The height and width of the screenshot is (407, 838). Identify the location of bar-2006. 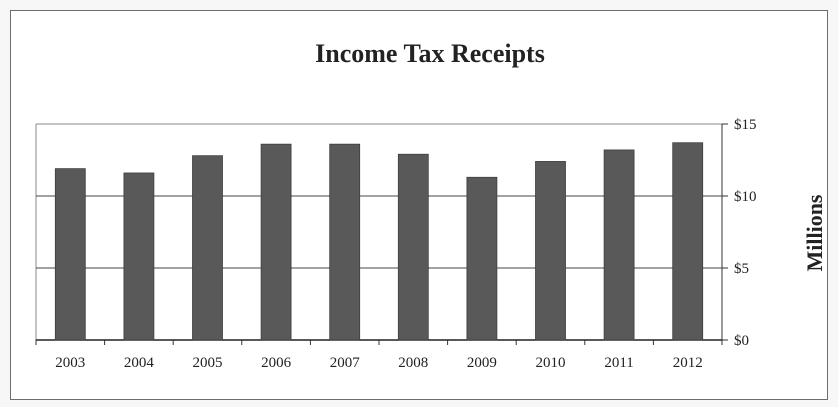
(276, 242).